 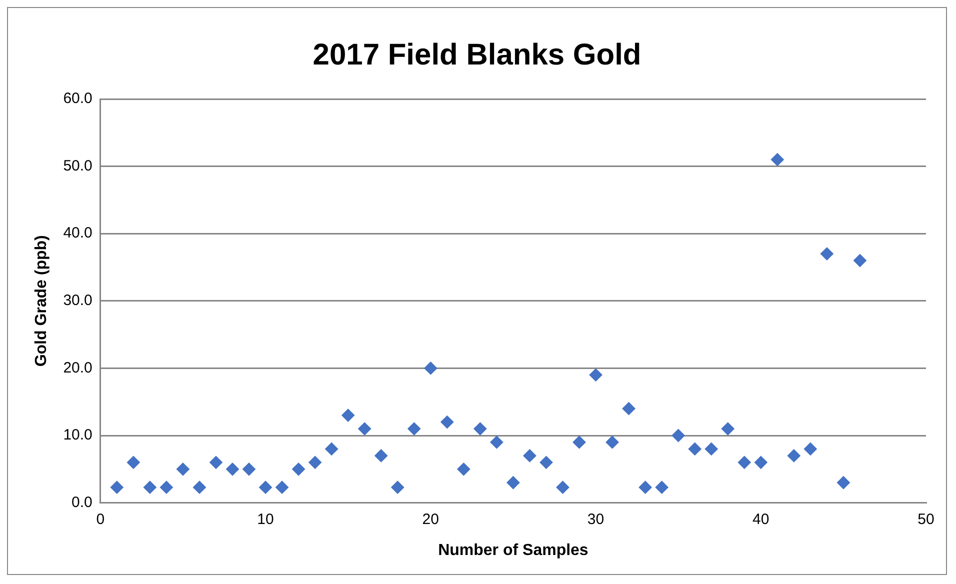 I want to click on x-axis-title: Number of Samples, so click(x=513, y=550).